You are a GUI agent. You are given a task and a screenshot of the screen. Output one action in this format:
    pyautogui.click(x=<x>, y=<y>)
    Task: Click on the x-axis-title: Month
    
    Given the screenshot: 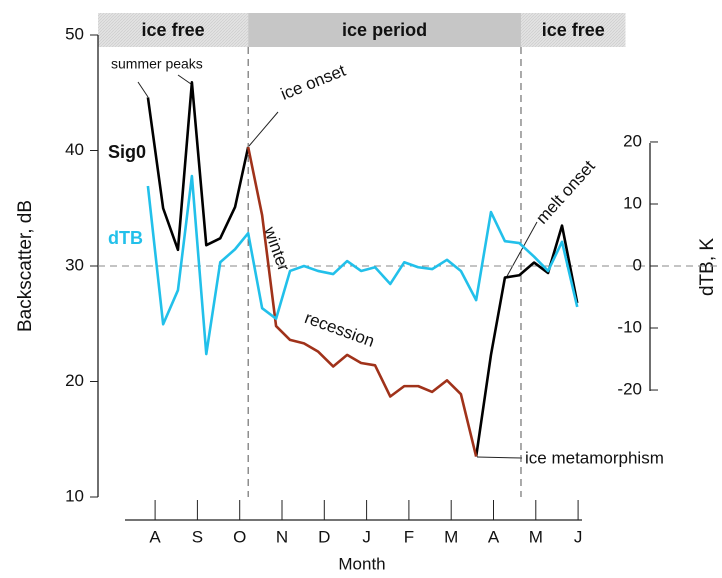 What is the action you would take?
    pyautogui.click(x=361, y=563)
    